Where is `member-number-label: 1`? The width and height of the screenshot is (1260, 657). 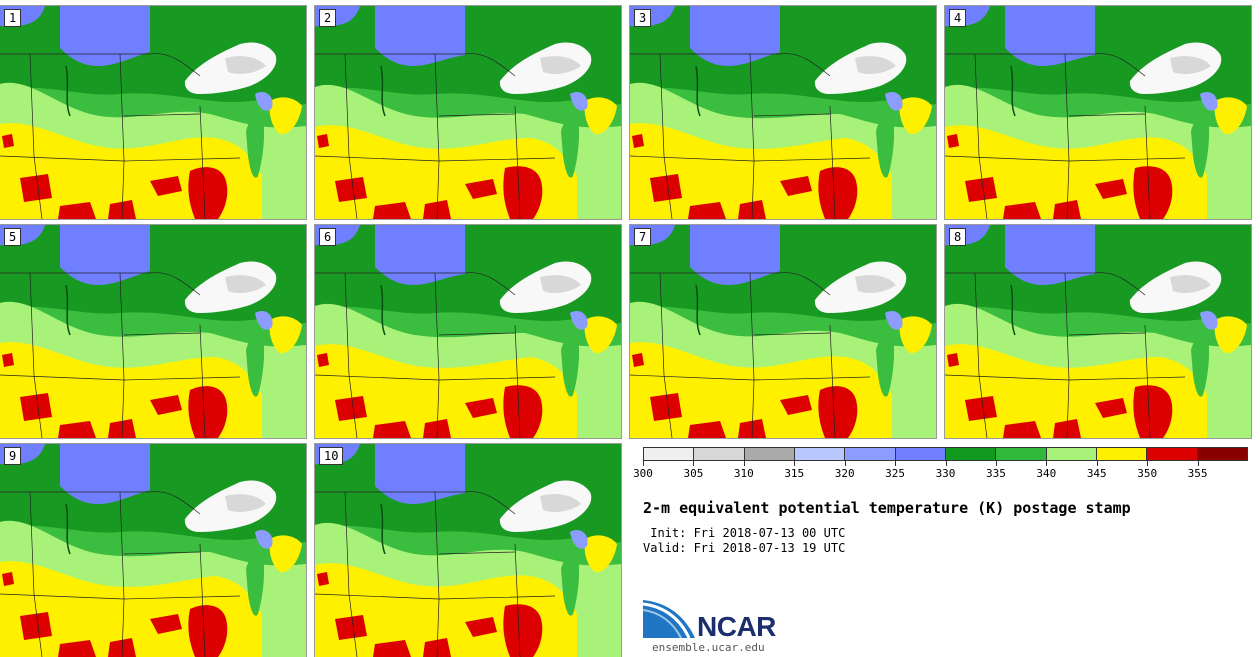
member-number-label: 1 is located at coordinates (13, 18).